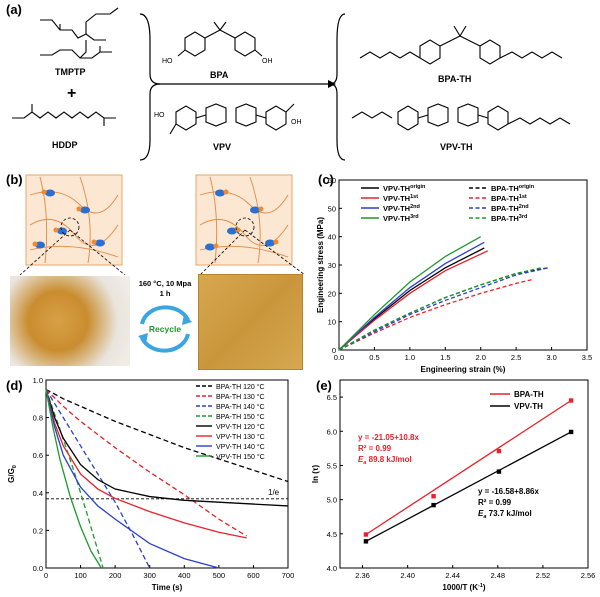  What do you see at coordinates (240, 427) in the screenshot?
I see `chart-d-legend-label: VPV-TH 120 °C` at bounding box center [240, 427].